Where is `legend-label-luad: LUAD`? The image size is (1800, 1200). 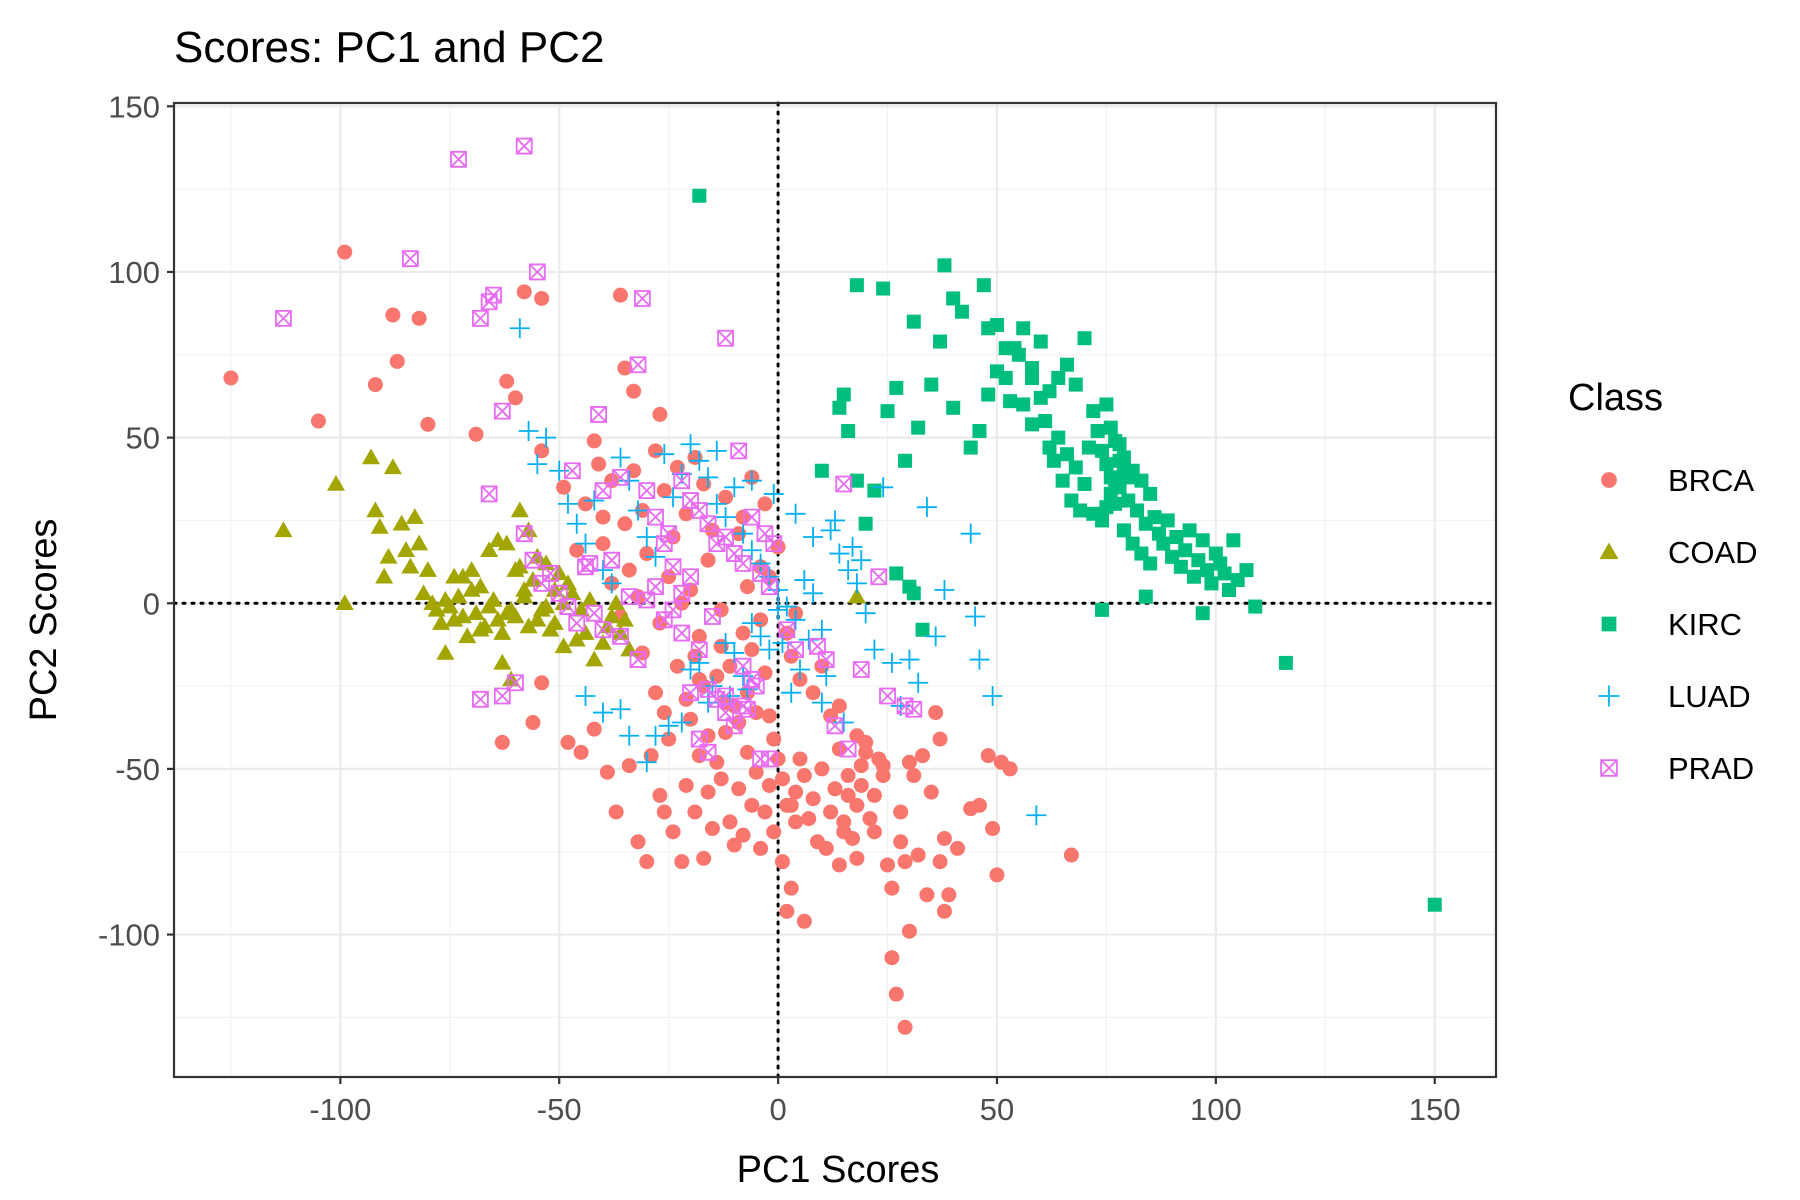
legend-label-luad: LUAD is located at coordinates (1709, 696).